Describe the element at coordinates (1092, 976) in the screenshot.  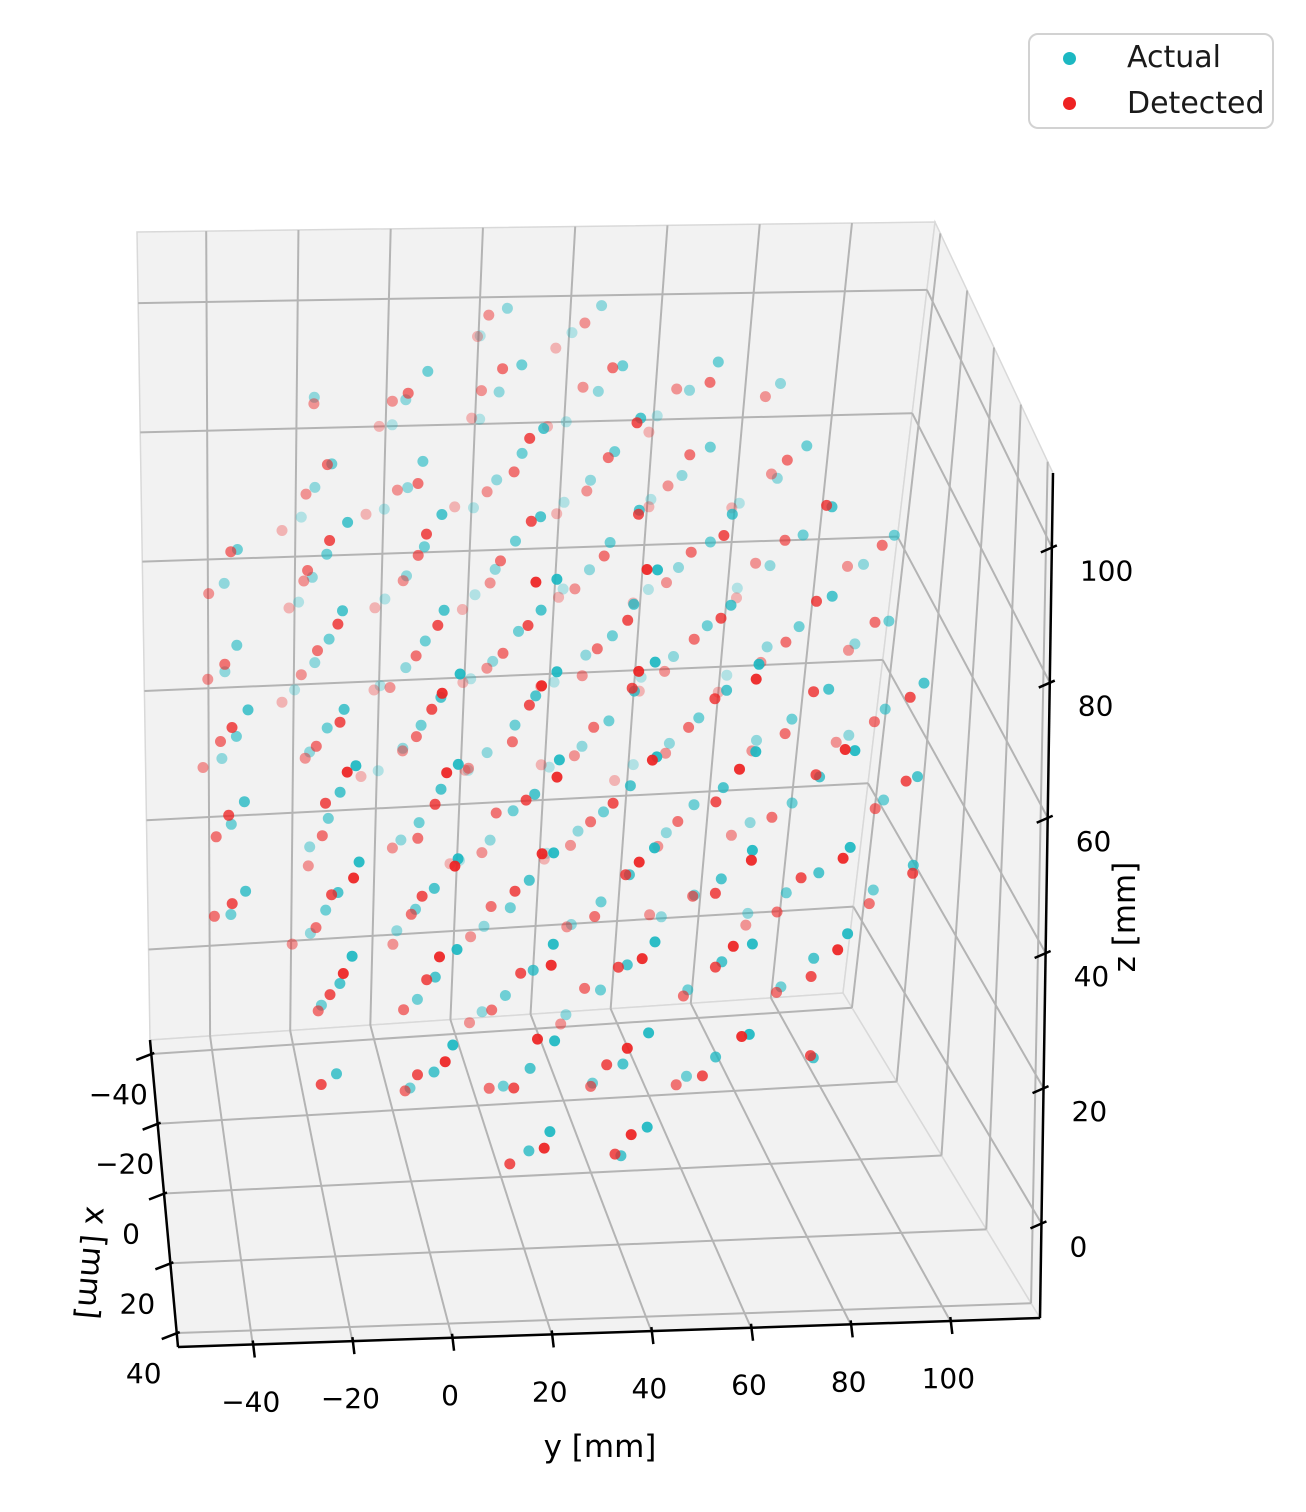
I see `svg-text: 40` at that location.